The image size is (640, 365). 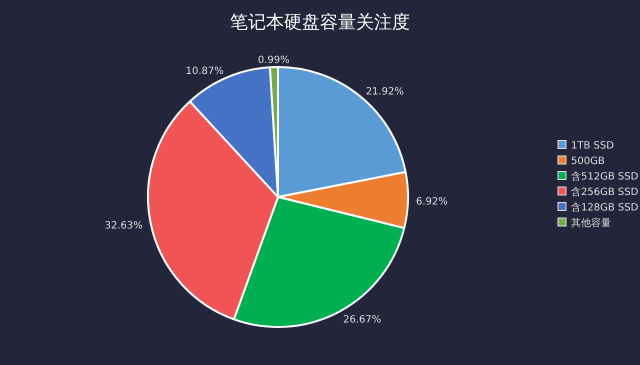 What do you see at coordinates (605, 208) in the screenshot?
I see `legend-label: 含128GB SSD` at bounding box center [605, 208].